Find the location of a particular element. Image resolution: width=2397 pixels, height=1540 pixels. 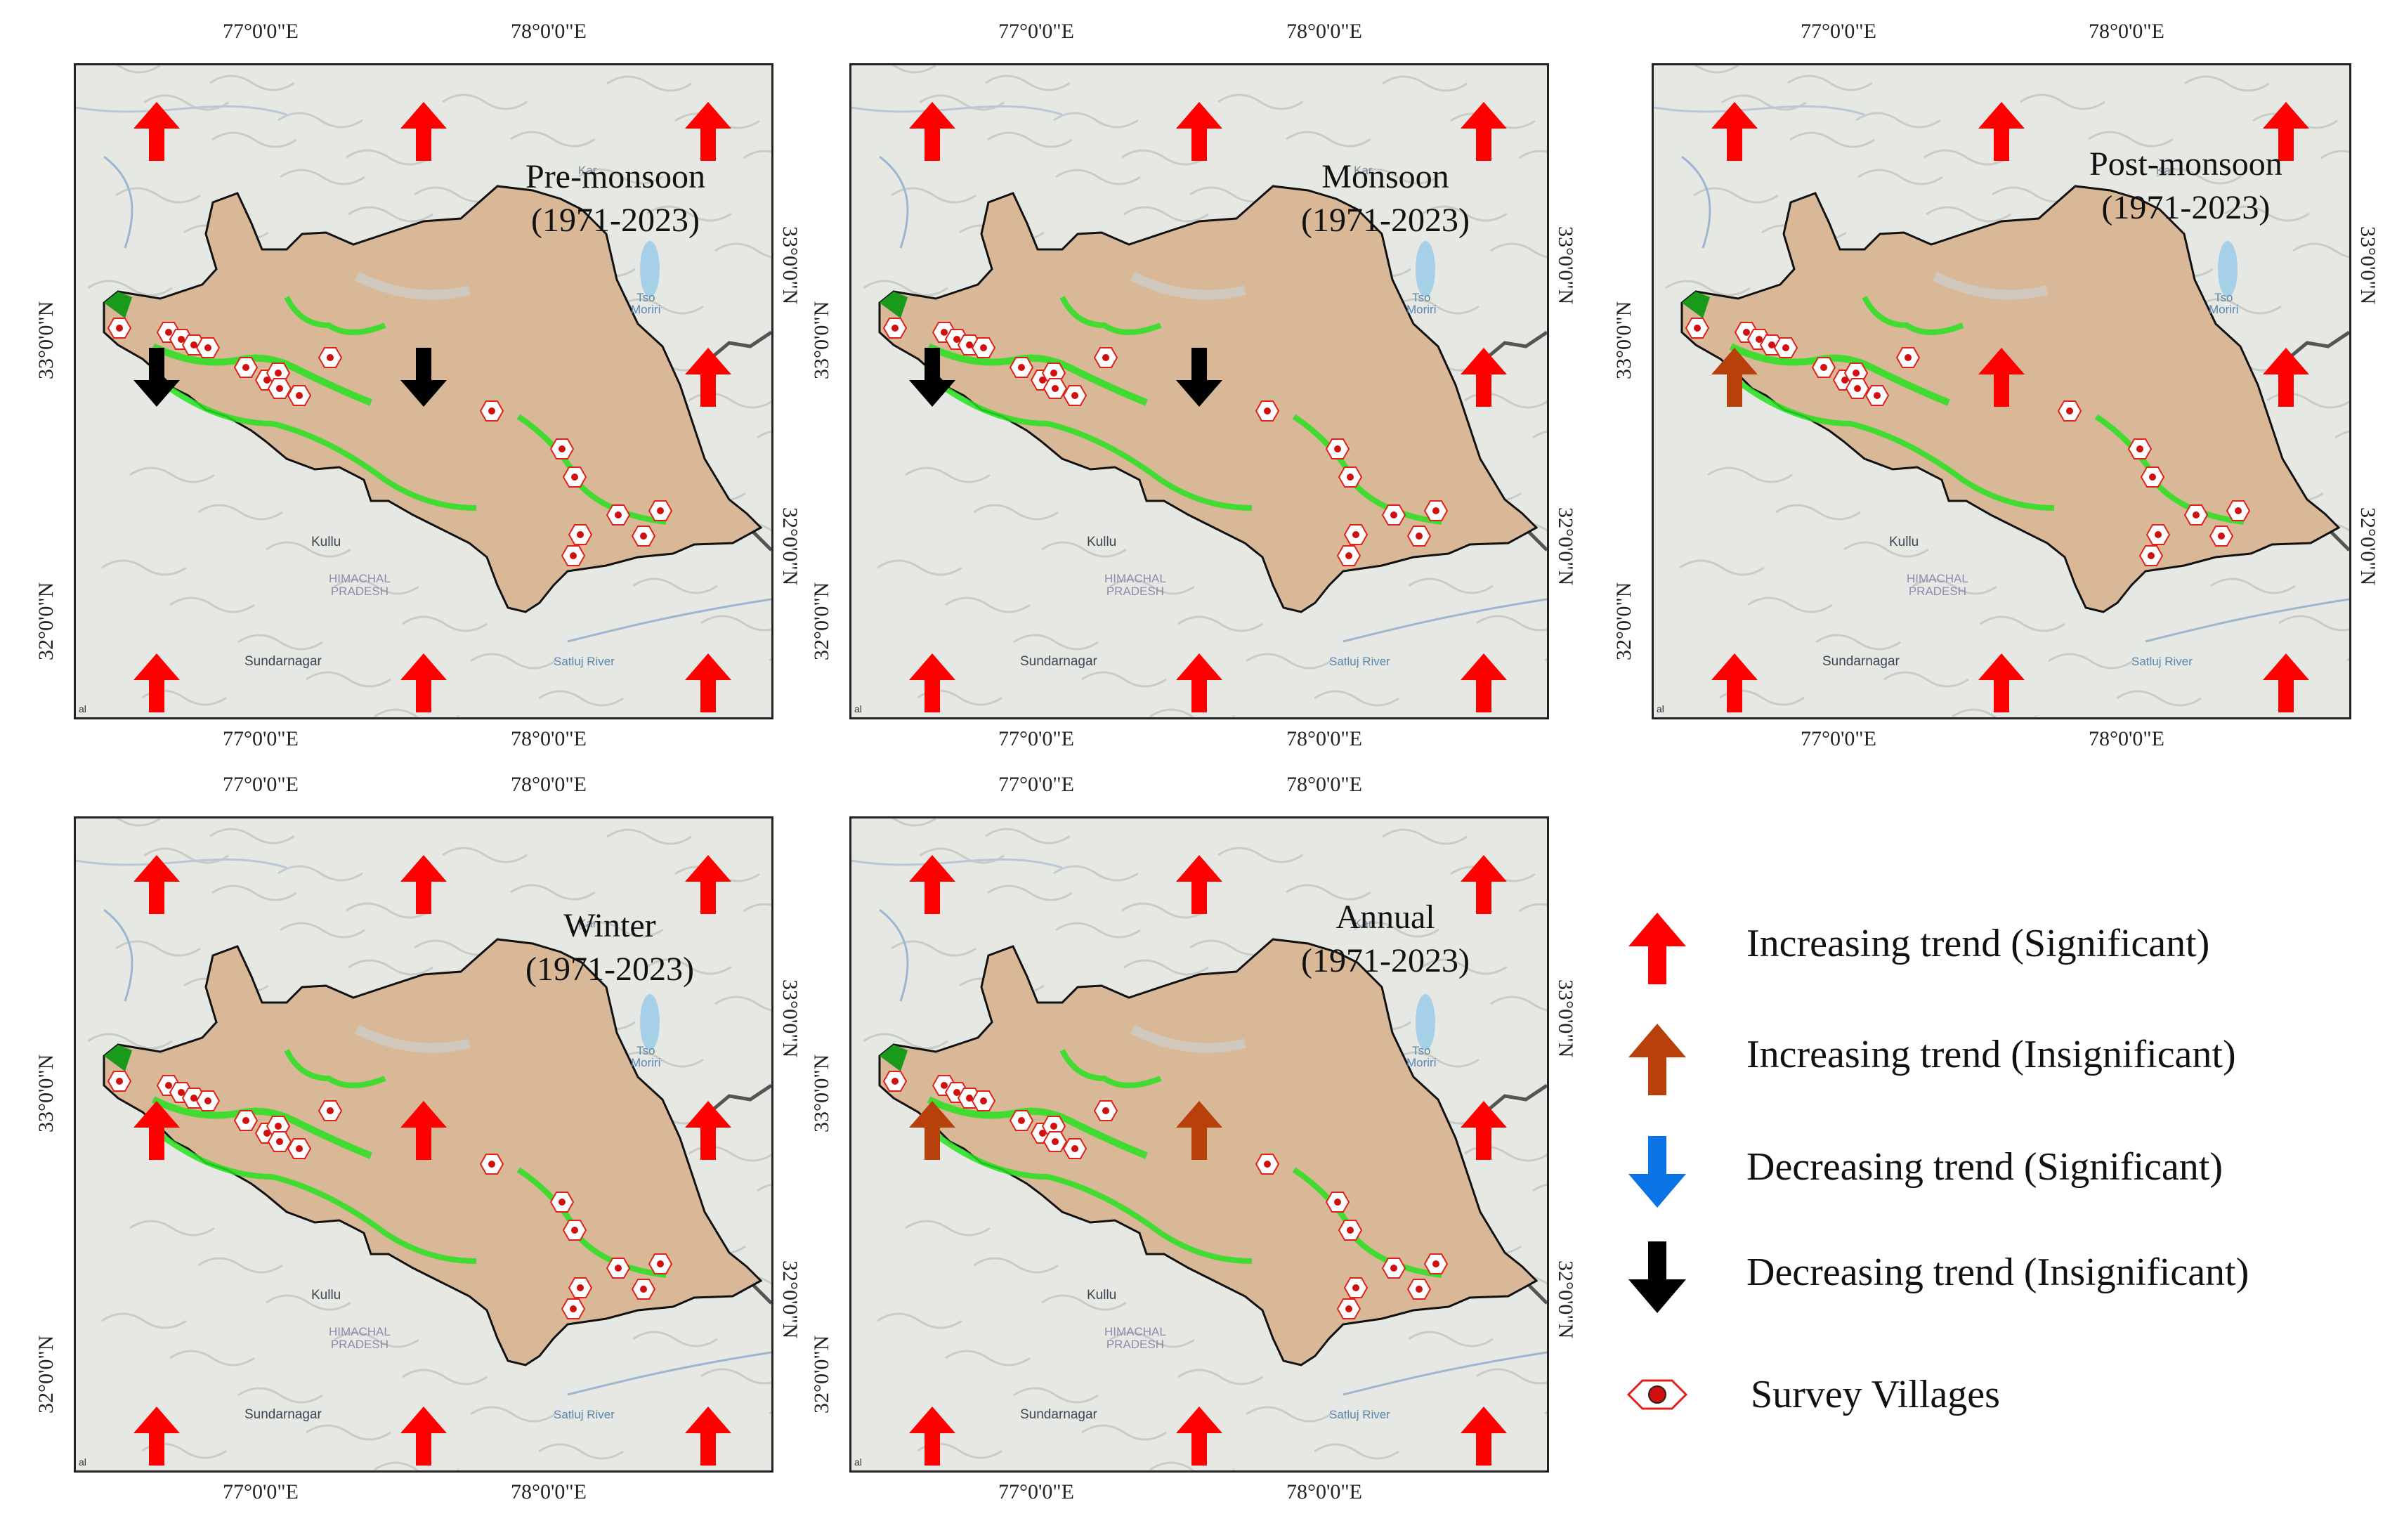

season-title-name: Monsoon is located at coordinates (1385, 176).